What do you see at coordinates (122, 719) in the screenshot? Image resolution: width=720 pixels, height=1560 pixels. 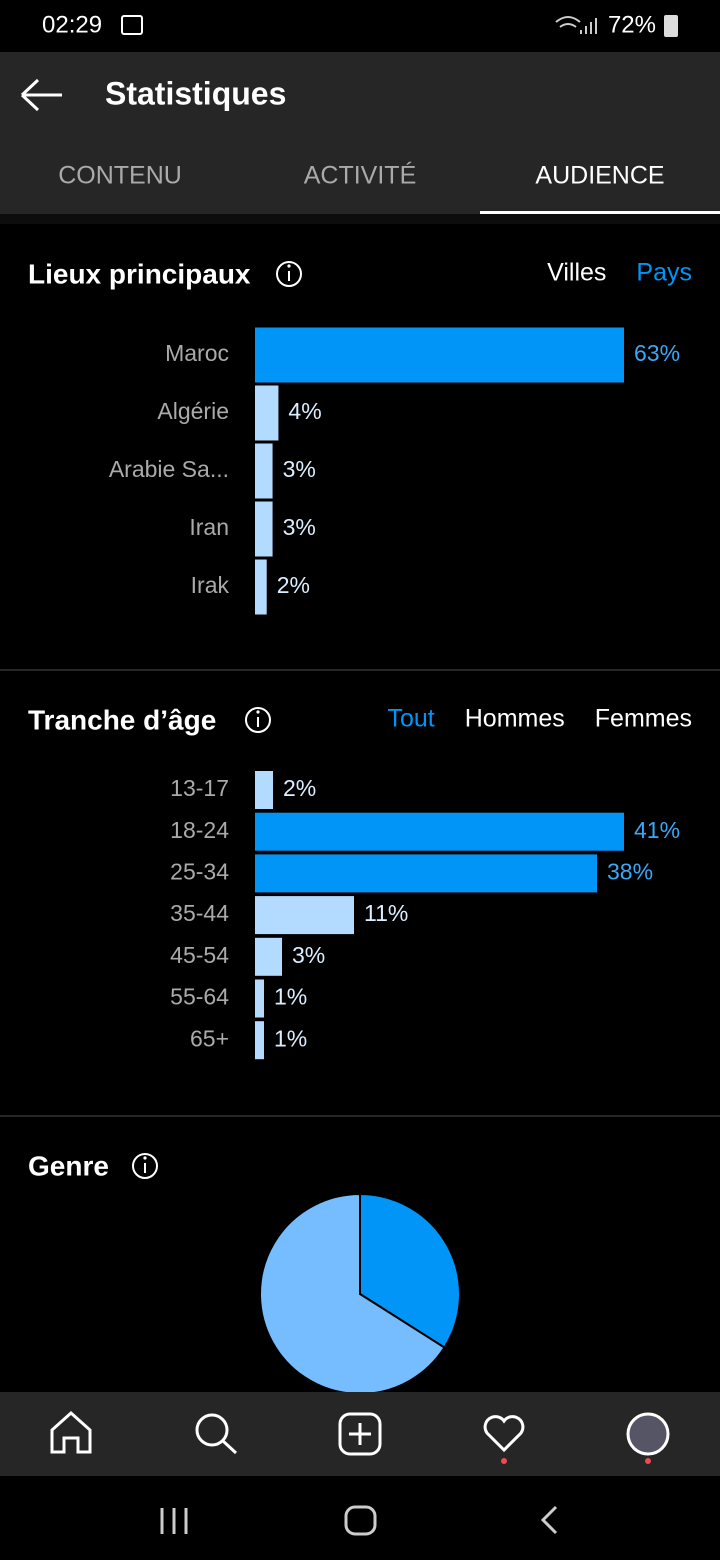 I see `section-title: Tranche d’âge` at bounding box center [122, 719].